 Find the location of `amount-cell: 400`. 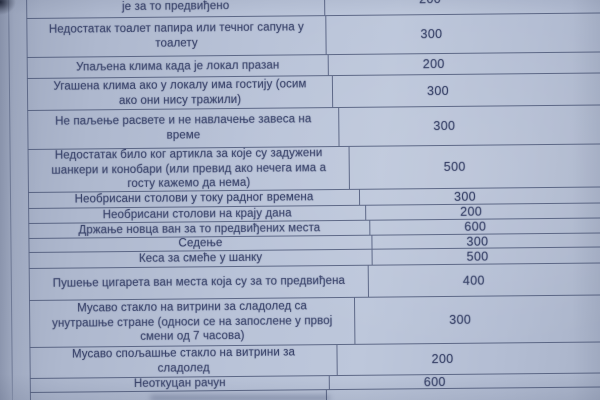

amount-cell: 400 is located at coordinates (473, 280).